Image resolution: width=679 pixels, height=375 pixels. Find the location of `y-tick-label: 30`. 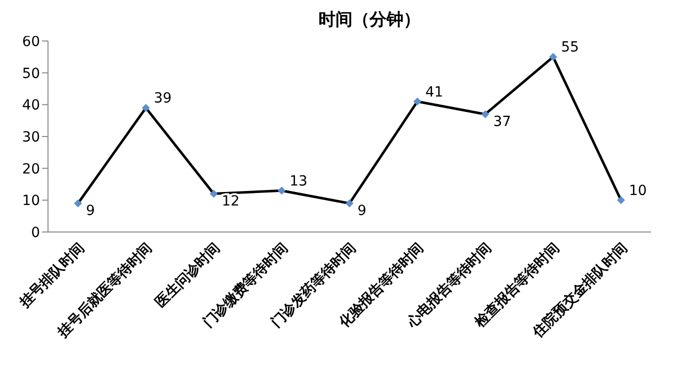

y-tick-label: 30 is located at coordinates (31, 137).